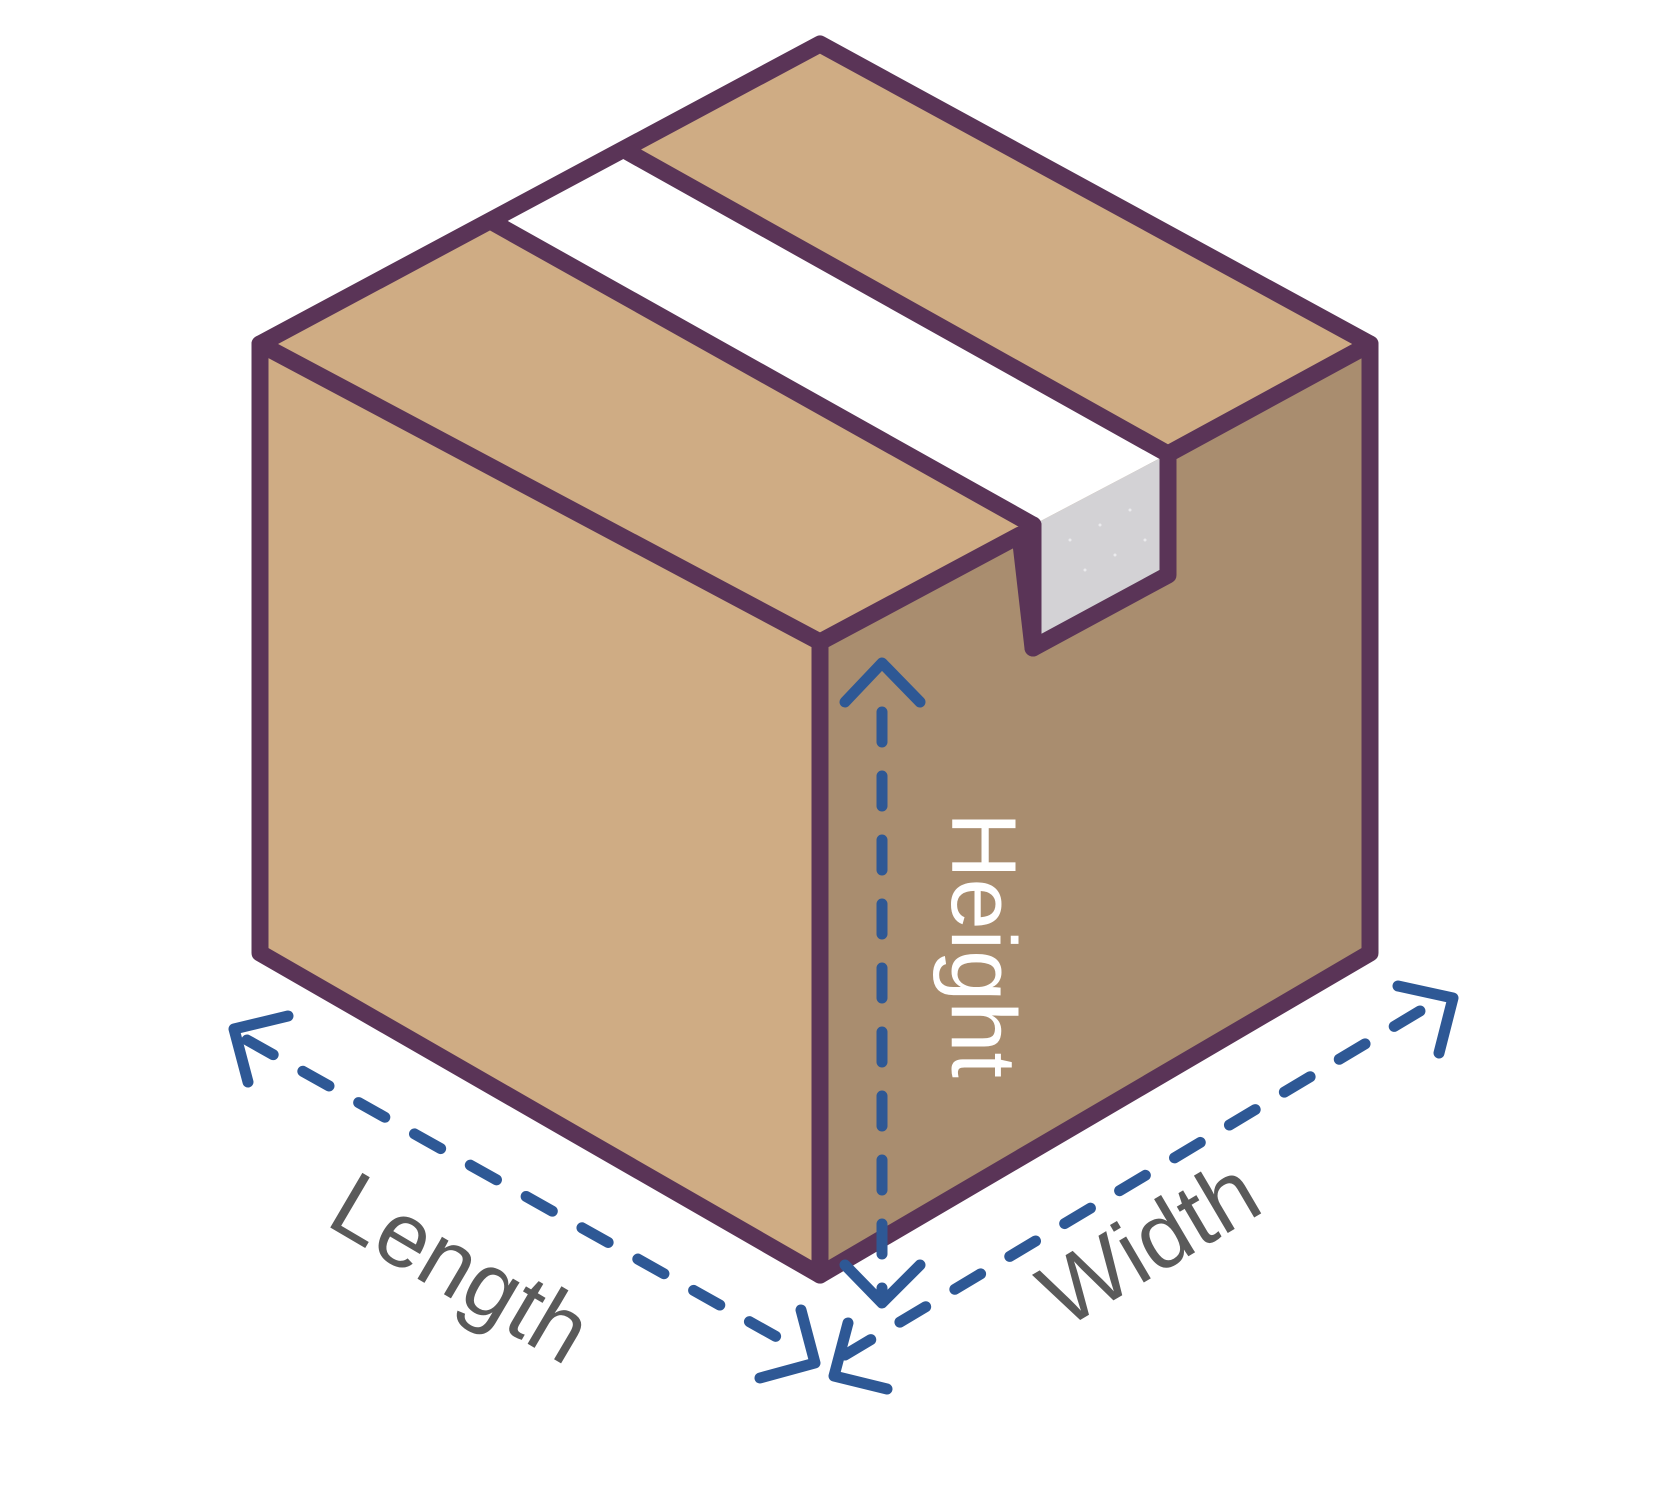 This screenshot has height=1498, width=1672. Describe the element at coordinates (787, 1344) in the screenshot. I see `length-arrowhead-right` at that location.